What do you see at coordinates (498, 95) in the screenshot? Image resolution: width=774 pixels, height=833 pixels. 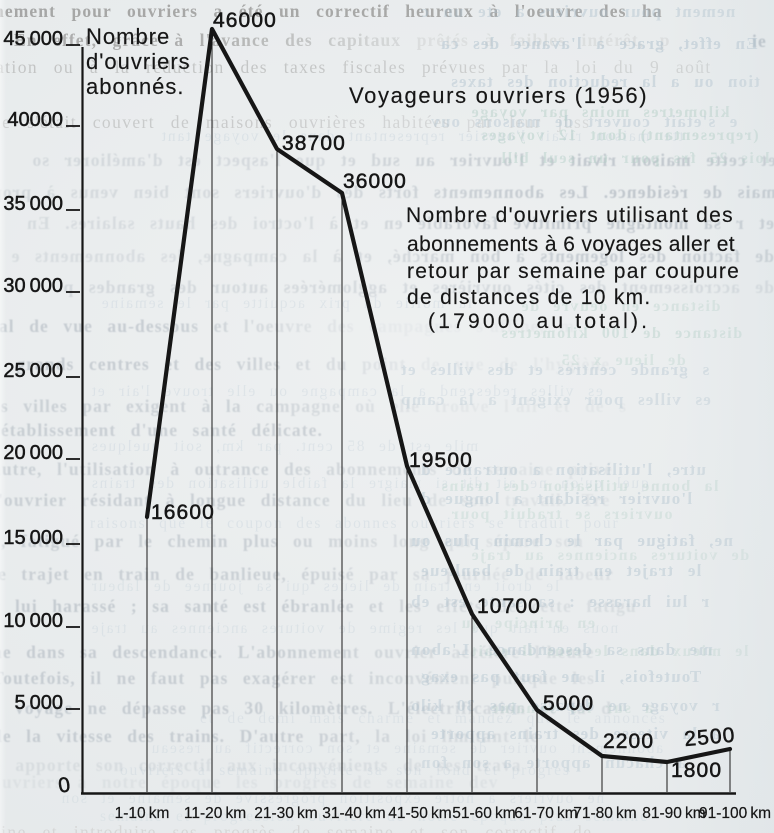 I see `svg-text: Voyageurs ouvriers (1956)` at bounding box center [498, 95].